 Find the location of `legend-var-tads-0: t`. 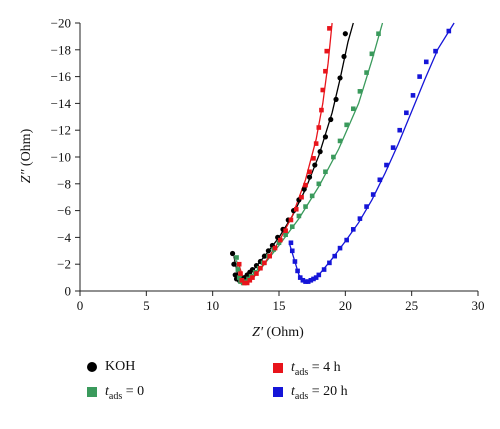

legend-var-tads-0: t is located at coordinates (107, 391).